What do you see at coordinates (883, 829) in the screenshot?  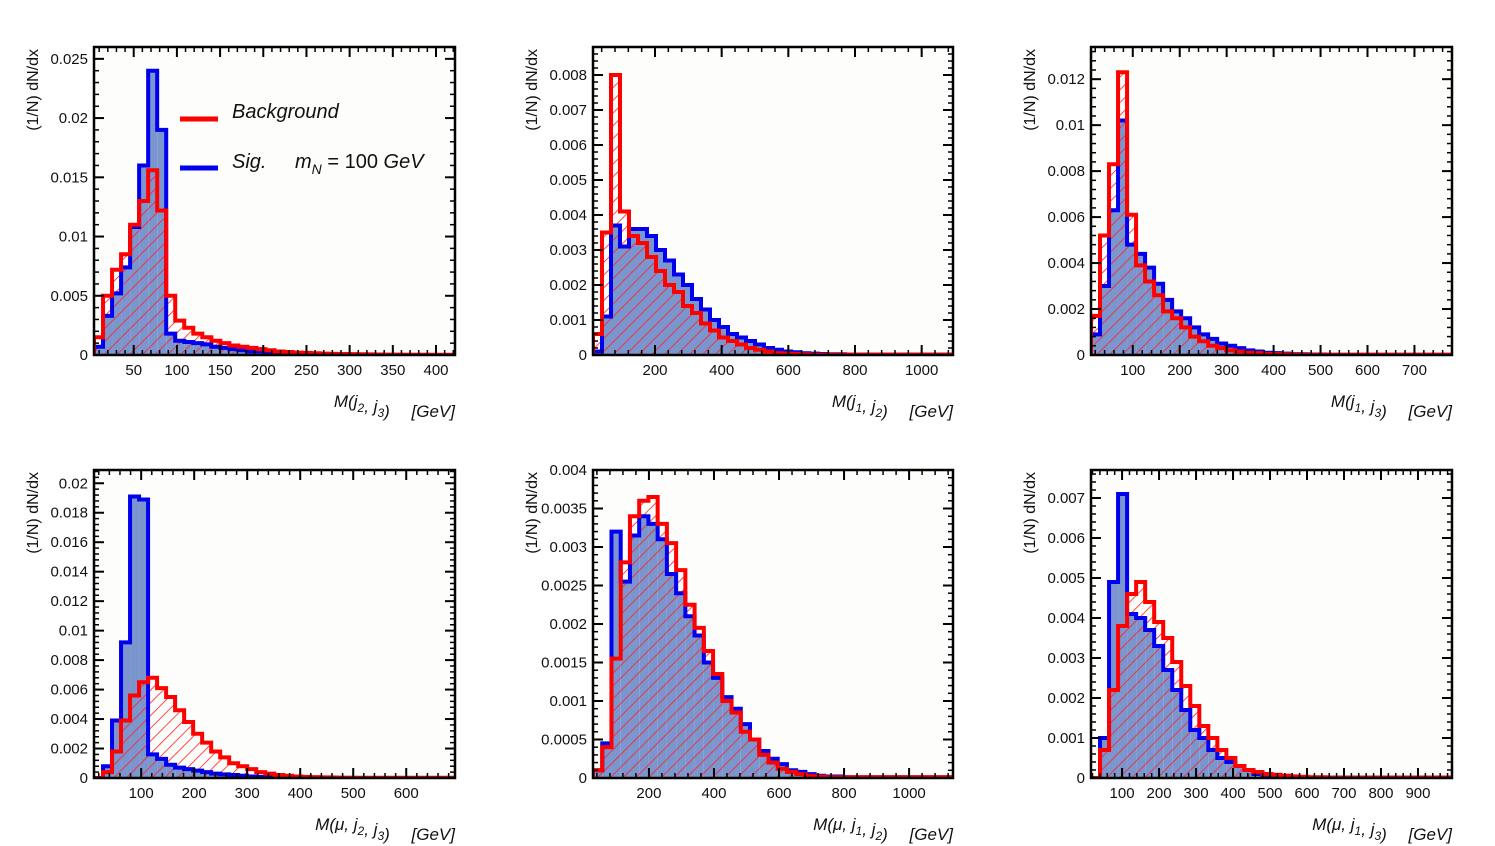 I see `x-axis-label: M(μ, j1, j2) [GeV]` at bounding box center [883, 829].